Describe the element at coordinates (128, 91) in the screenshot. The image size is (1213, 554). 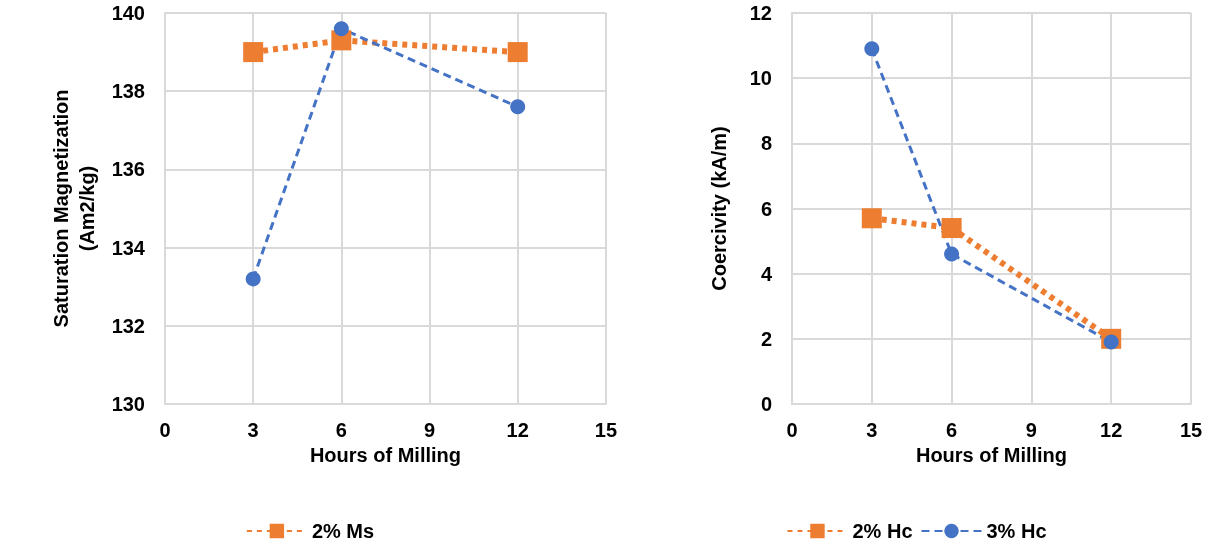
I see `y-tick-label: 138` at that location.